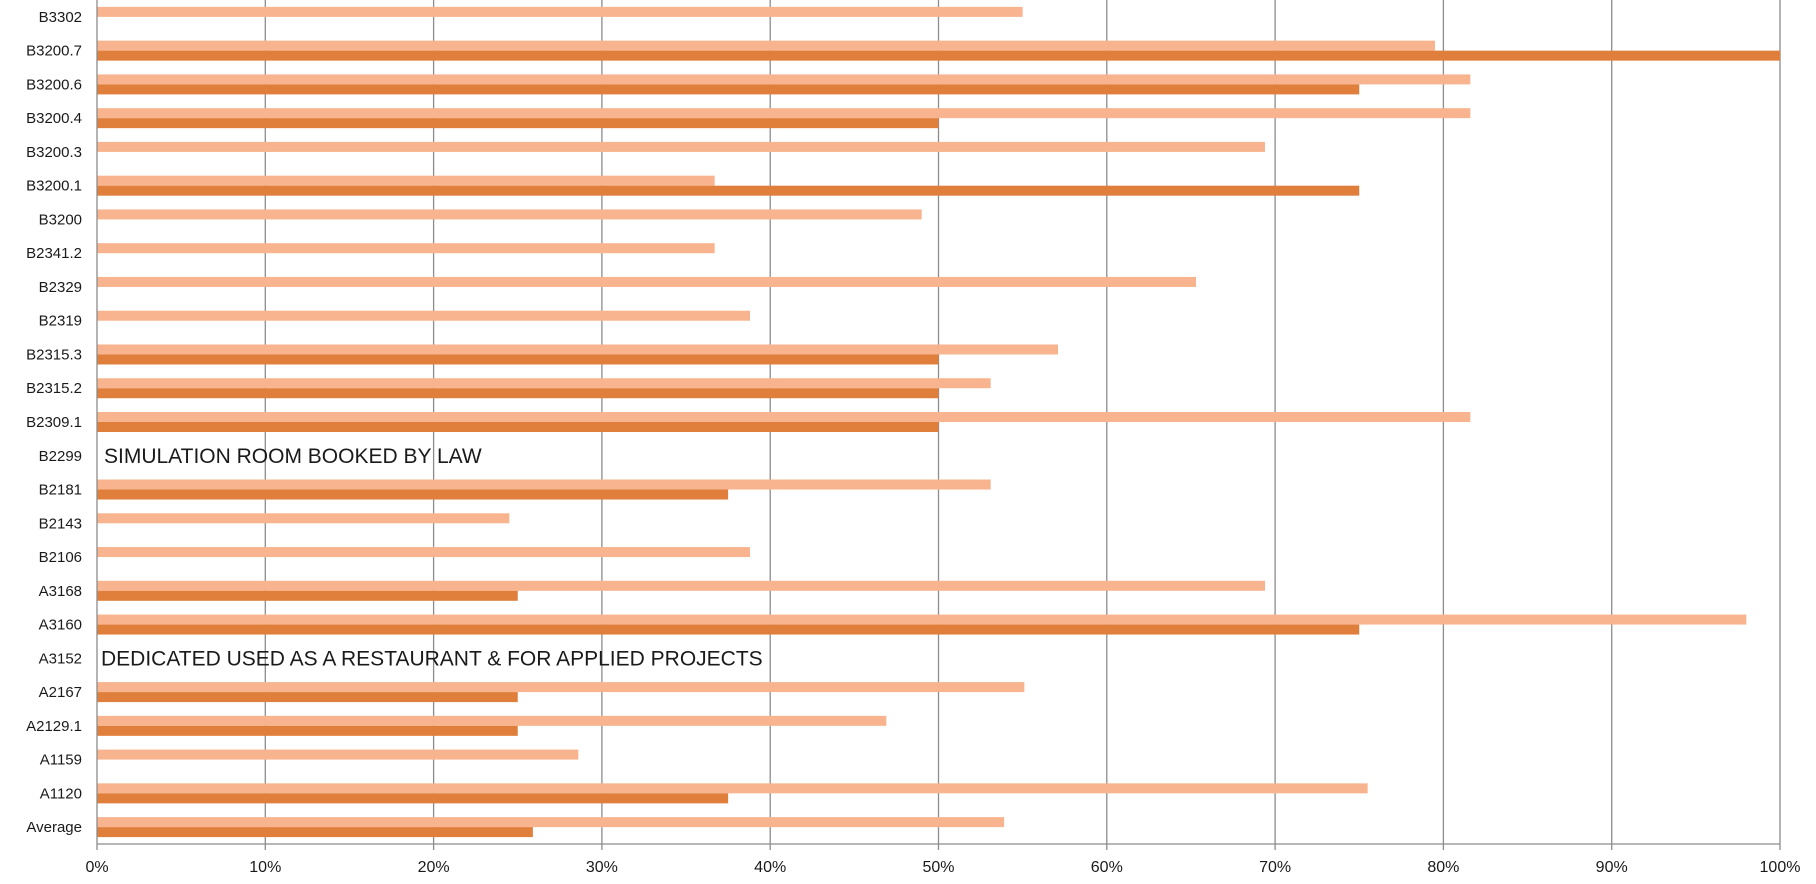  I want to click on x-tick-label: 90%, so click(1612, 867).